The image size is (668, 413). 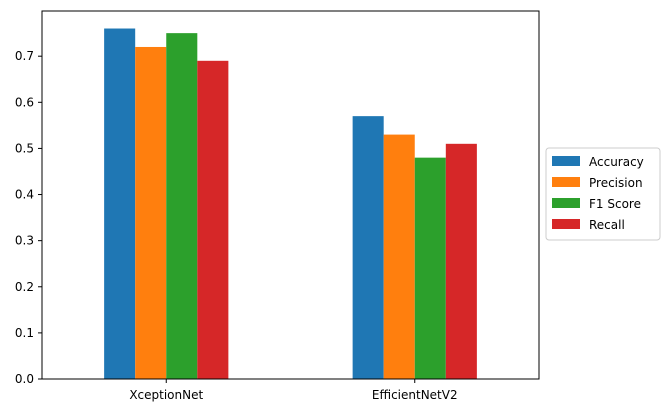 I want to click on y-tick-label: 0.7, so click(x=24, y=56).